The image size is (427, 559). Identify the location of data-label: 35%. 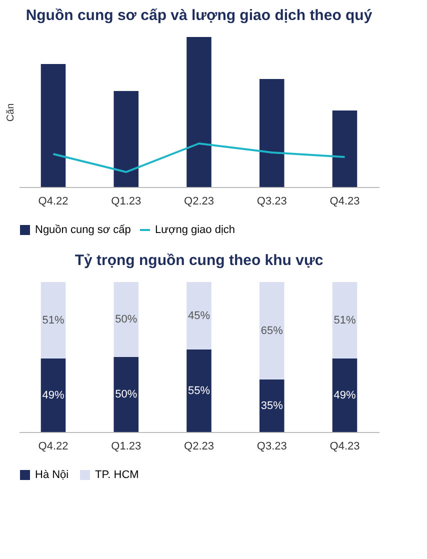
(272, 406).